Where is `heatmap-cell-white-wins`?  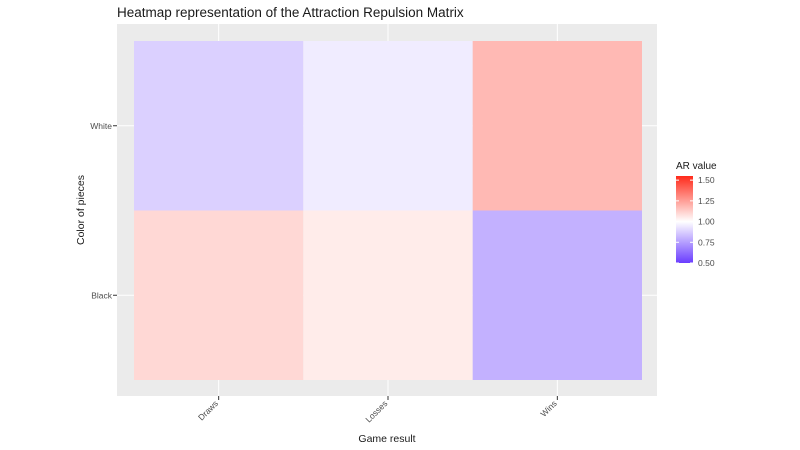
heatmap-cell-white-wins is located at coordinates (557, 126).